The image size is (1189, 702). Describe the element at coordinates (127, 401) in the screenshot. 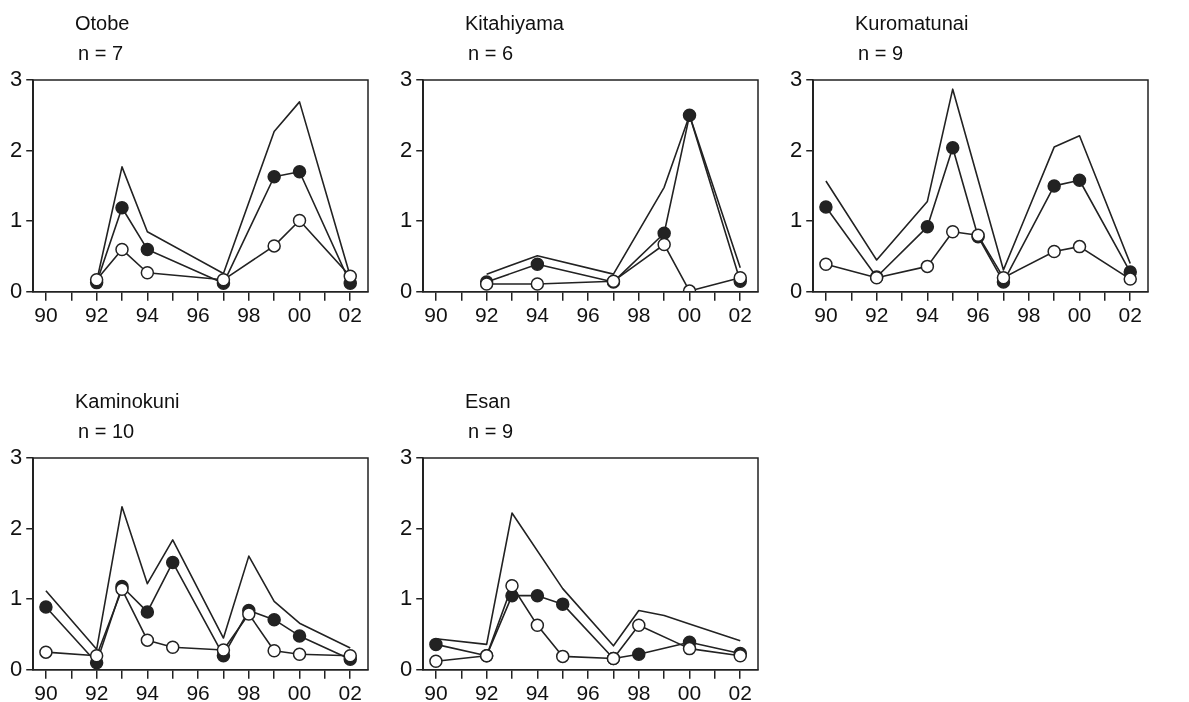

I see `chart-title: Kaminokuni` at that location.